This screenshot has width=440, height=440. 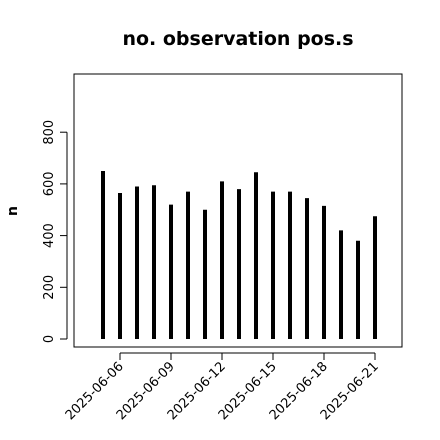 What do you see at coordinates (49, 339) in the screenshot?
I see `y-tick-label: 0` at bounding box center [49, 339].